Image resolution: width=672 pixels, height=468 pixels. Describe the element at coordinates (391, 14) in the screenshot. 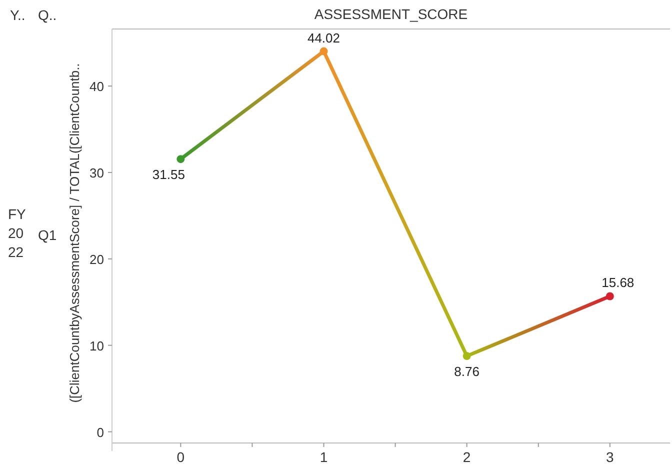

I see `chart-title: ASSESSMENT_SCORE` at that location.